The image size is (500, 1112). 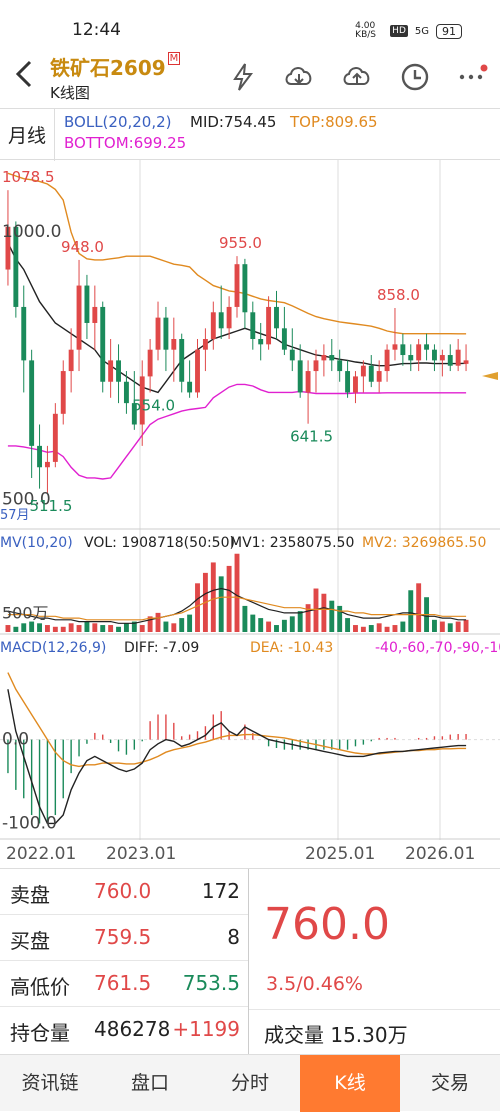 I want to click on y-tick-label: 1000.0, so click(x=31, y=232).